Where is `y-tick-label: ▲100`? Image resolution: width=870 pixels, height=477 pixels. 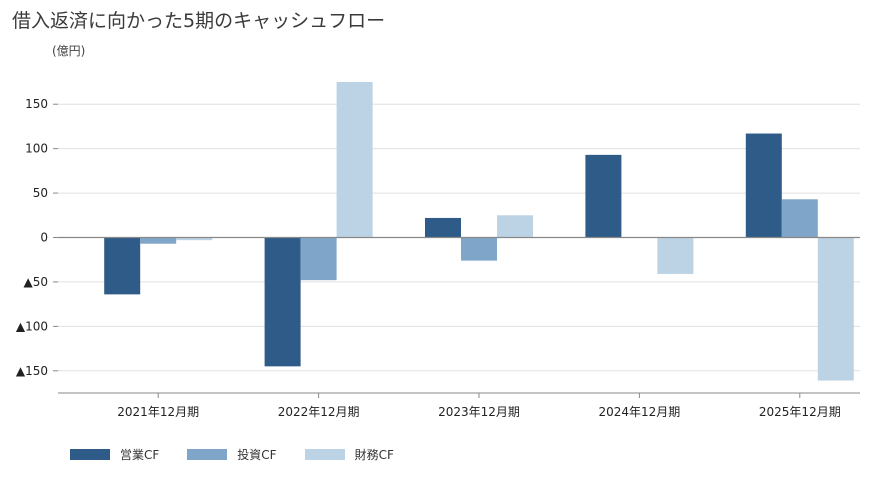
y-tick-label: ▲100 is located at coordinates (32, 326).